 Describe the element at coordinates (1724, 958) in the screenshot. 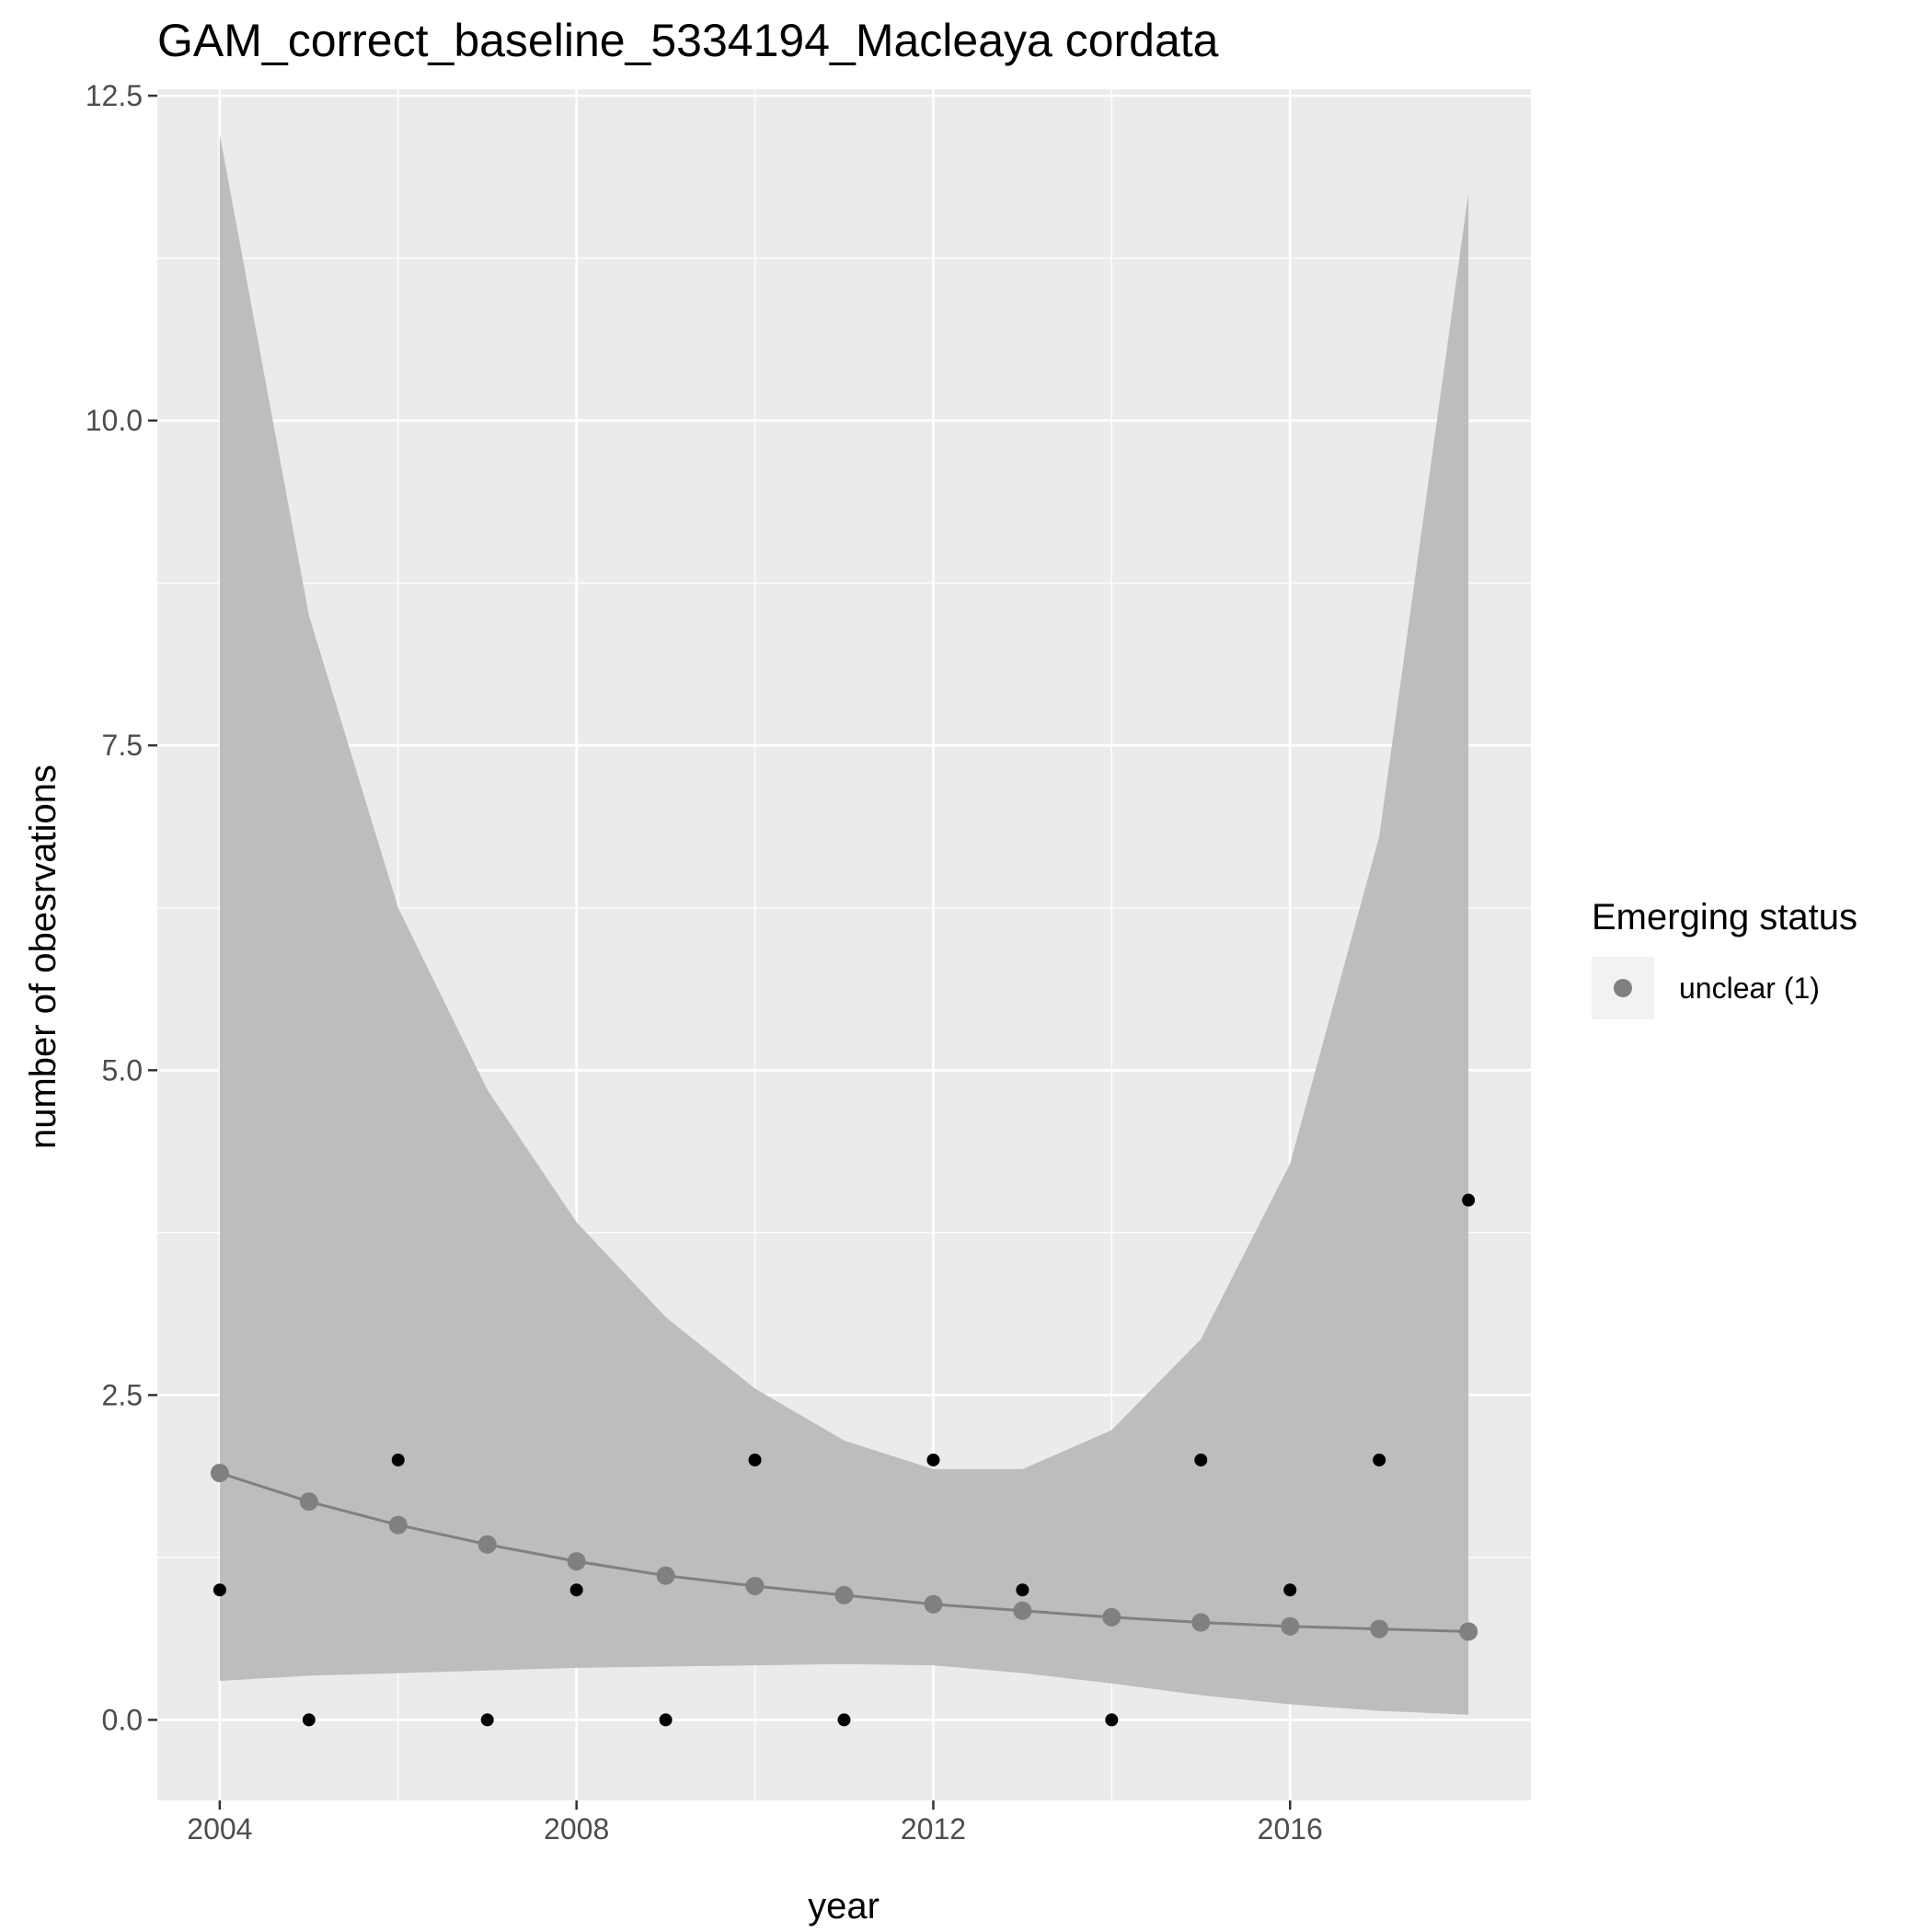

I see `legend: Emerging status unclear (1)` at that location.